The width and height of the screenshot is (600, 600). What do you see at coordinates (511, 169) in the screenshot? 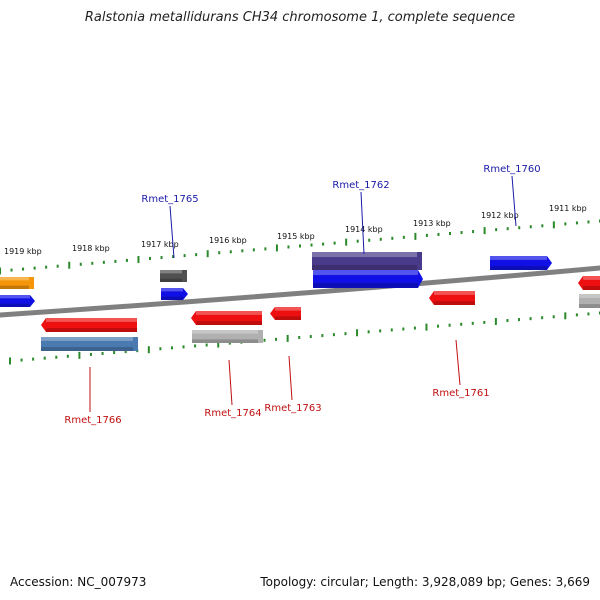
I see `gene-label-text: Rmet_1760` at bounding box center [511, 169].